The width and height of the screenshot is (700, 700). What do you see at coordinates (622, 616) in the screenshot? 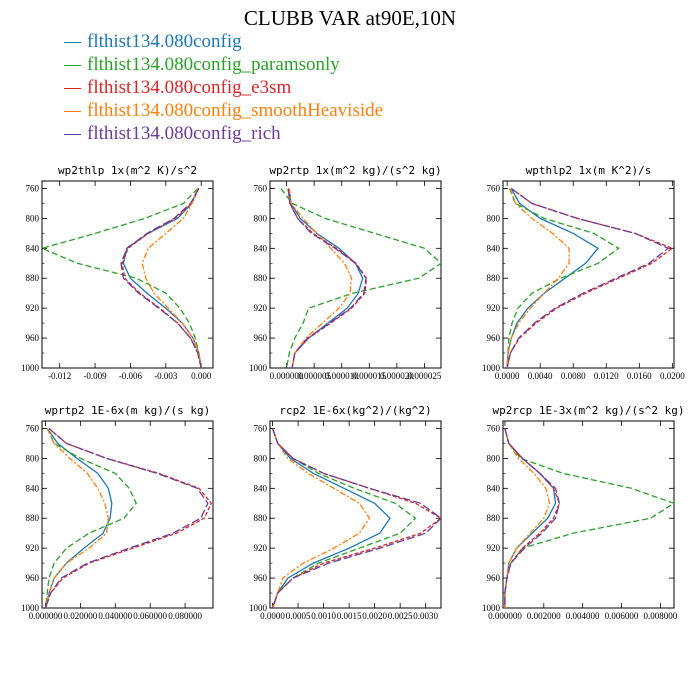
I see `x-tick-label: 0.006000` at bounding box center [622, 616].